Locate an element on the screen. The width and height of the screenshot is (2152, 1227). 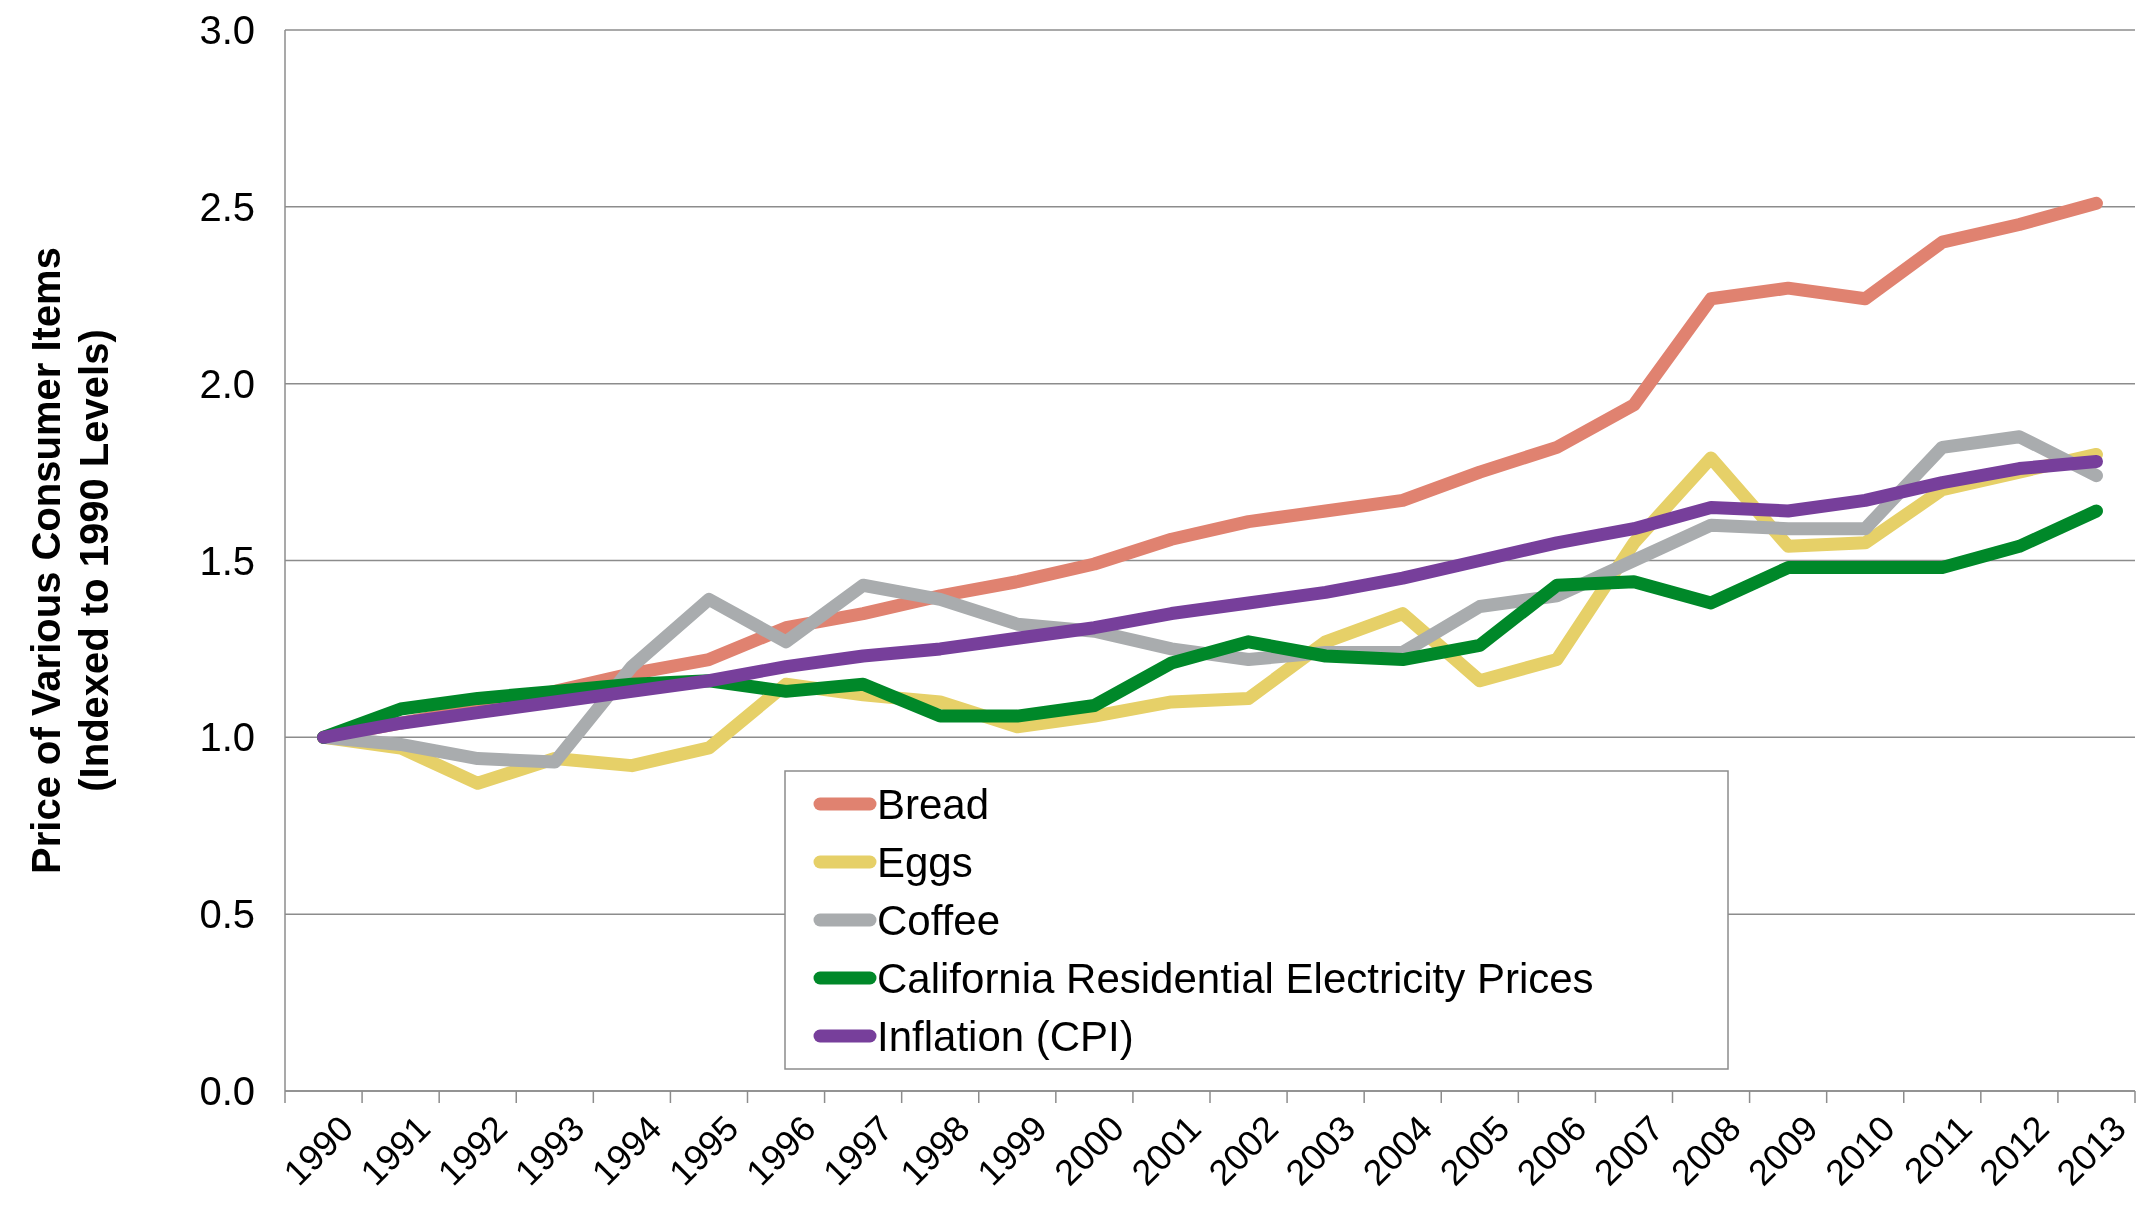
y-tick-label: 1.0 is located at coordinates (227, 737).